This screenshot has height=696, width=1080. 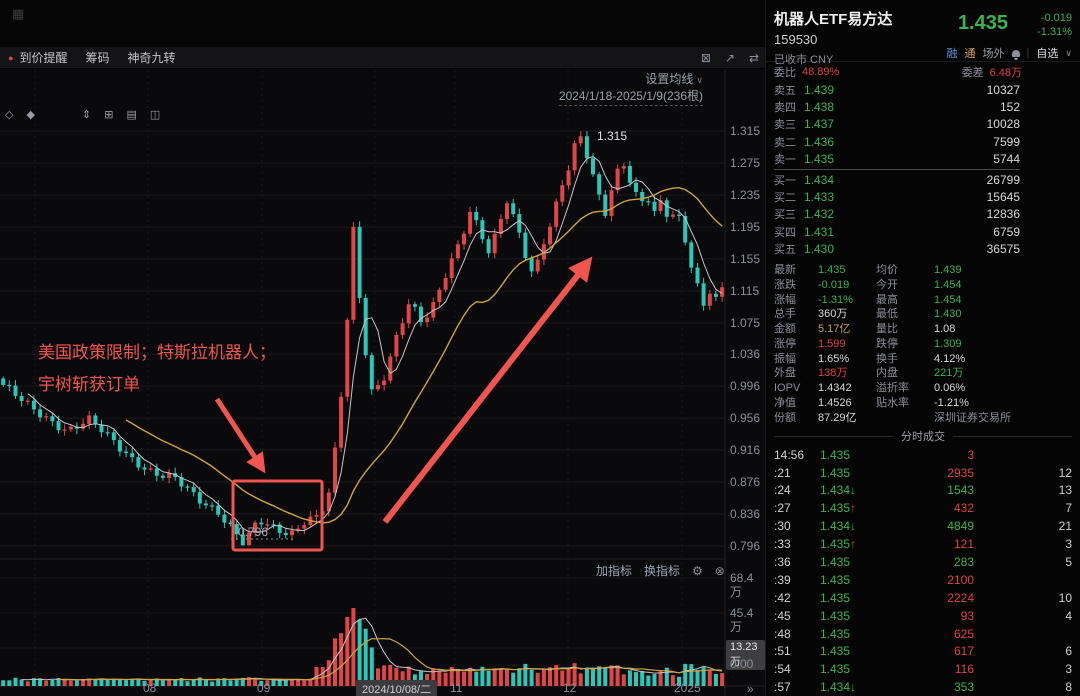 I want to click on toolbar-tab-2: 筹码, so click(x=97, y=58).